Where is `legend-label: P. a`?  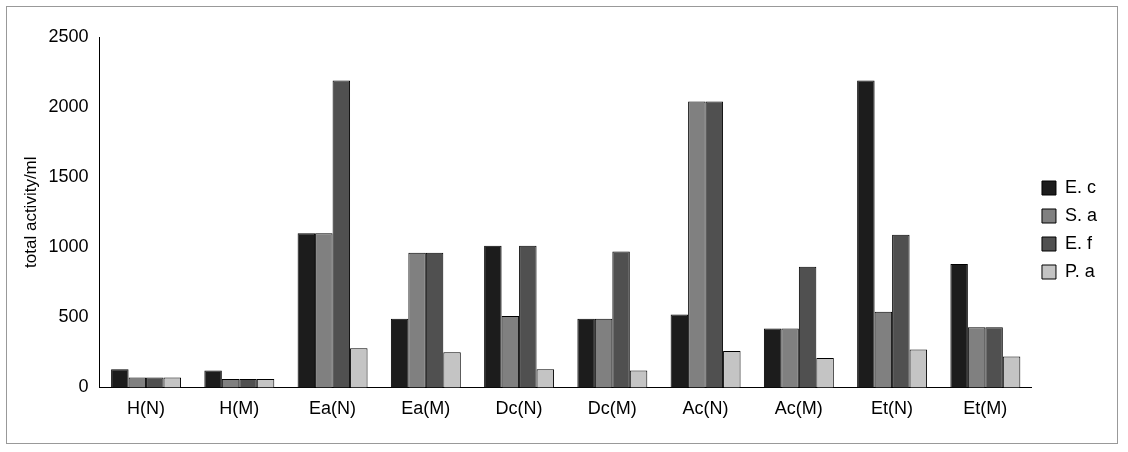
legend-label: P. a is located at coordinates (1080, 270).